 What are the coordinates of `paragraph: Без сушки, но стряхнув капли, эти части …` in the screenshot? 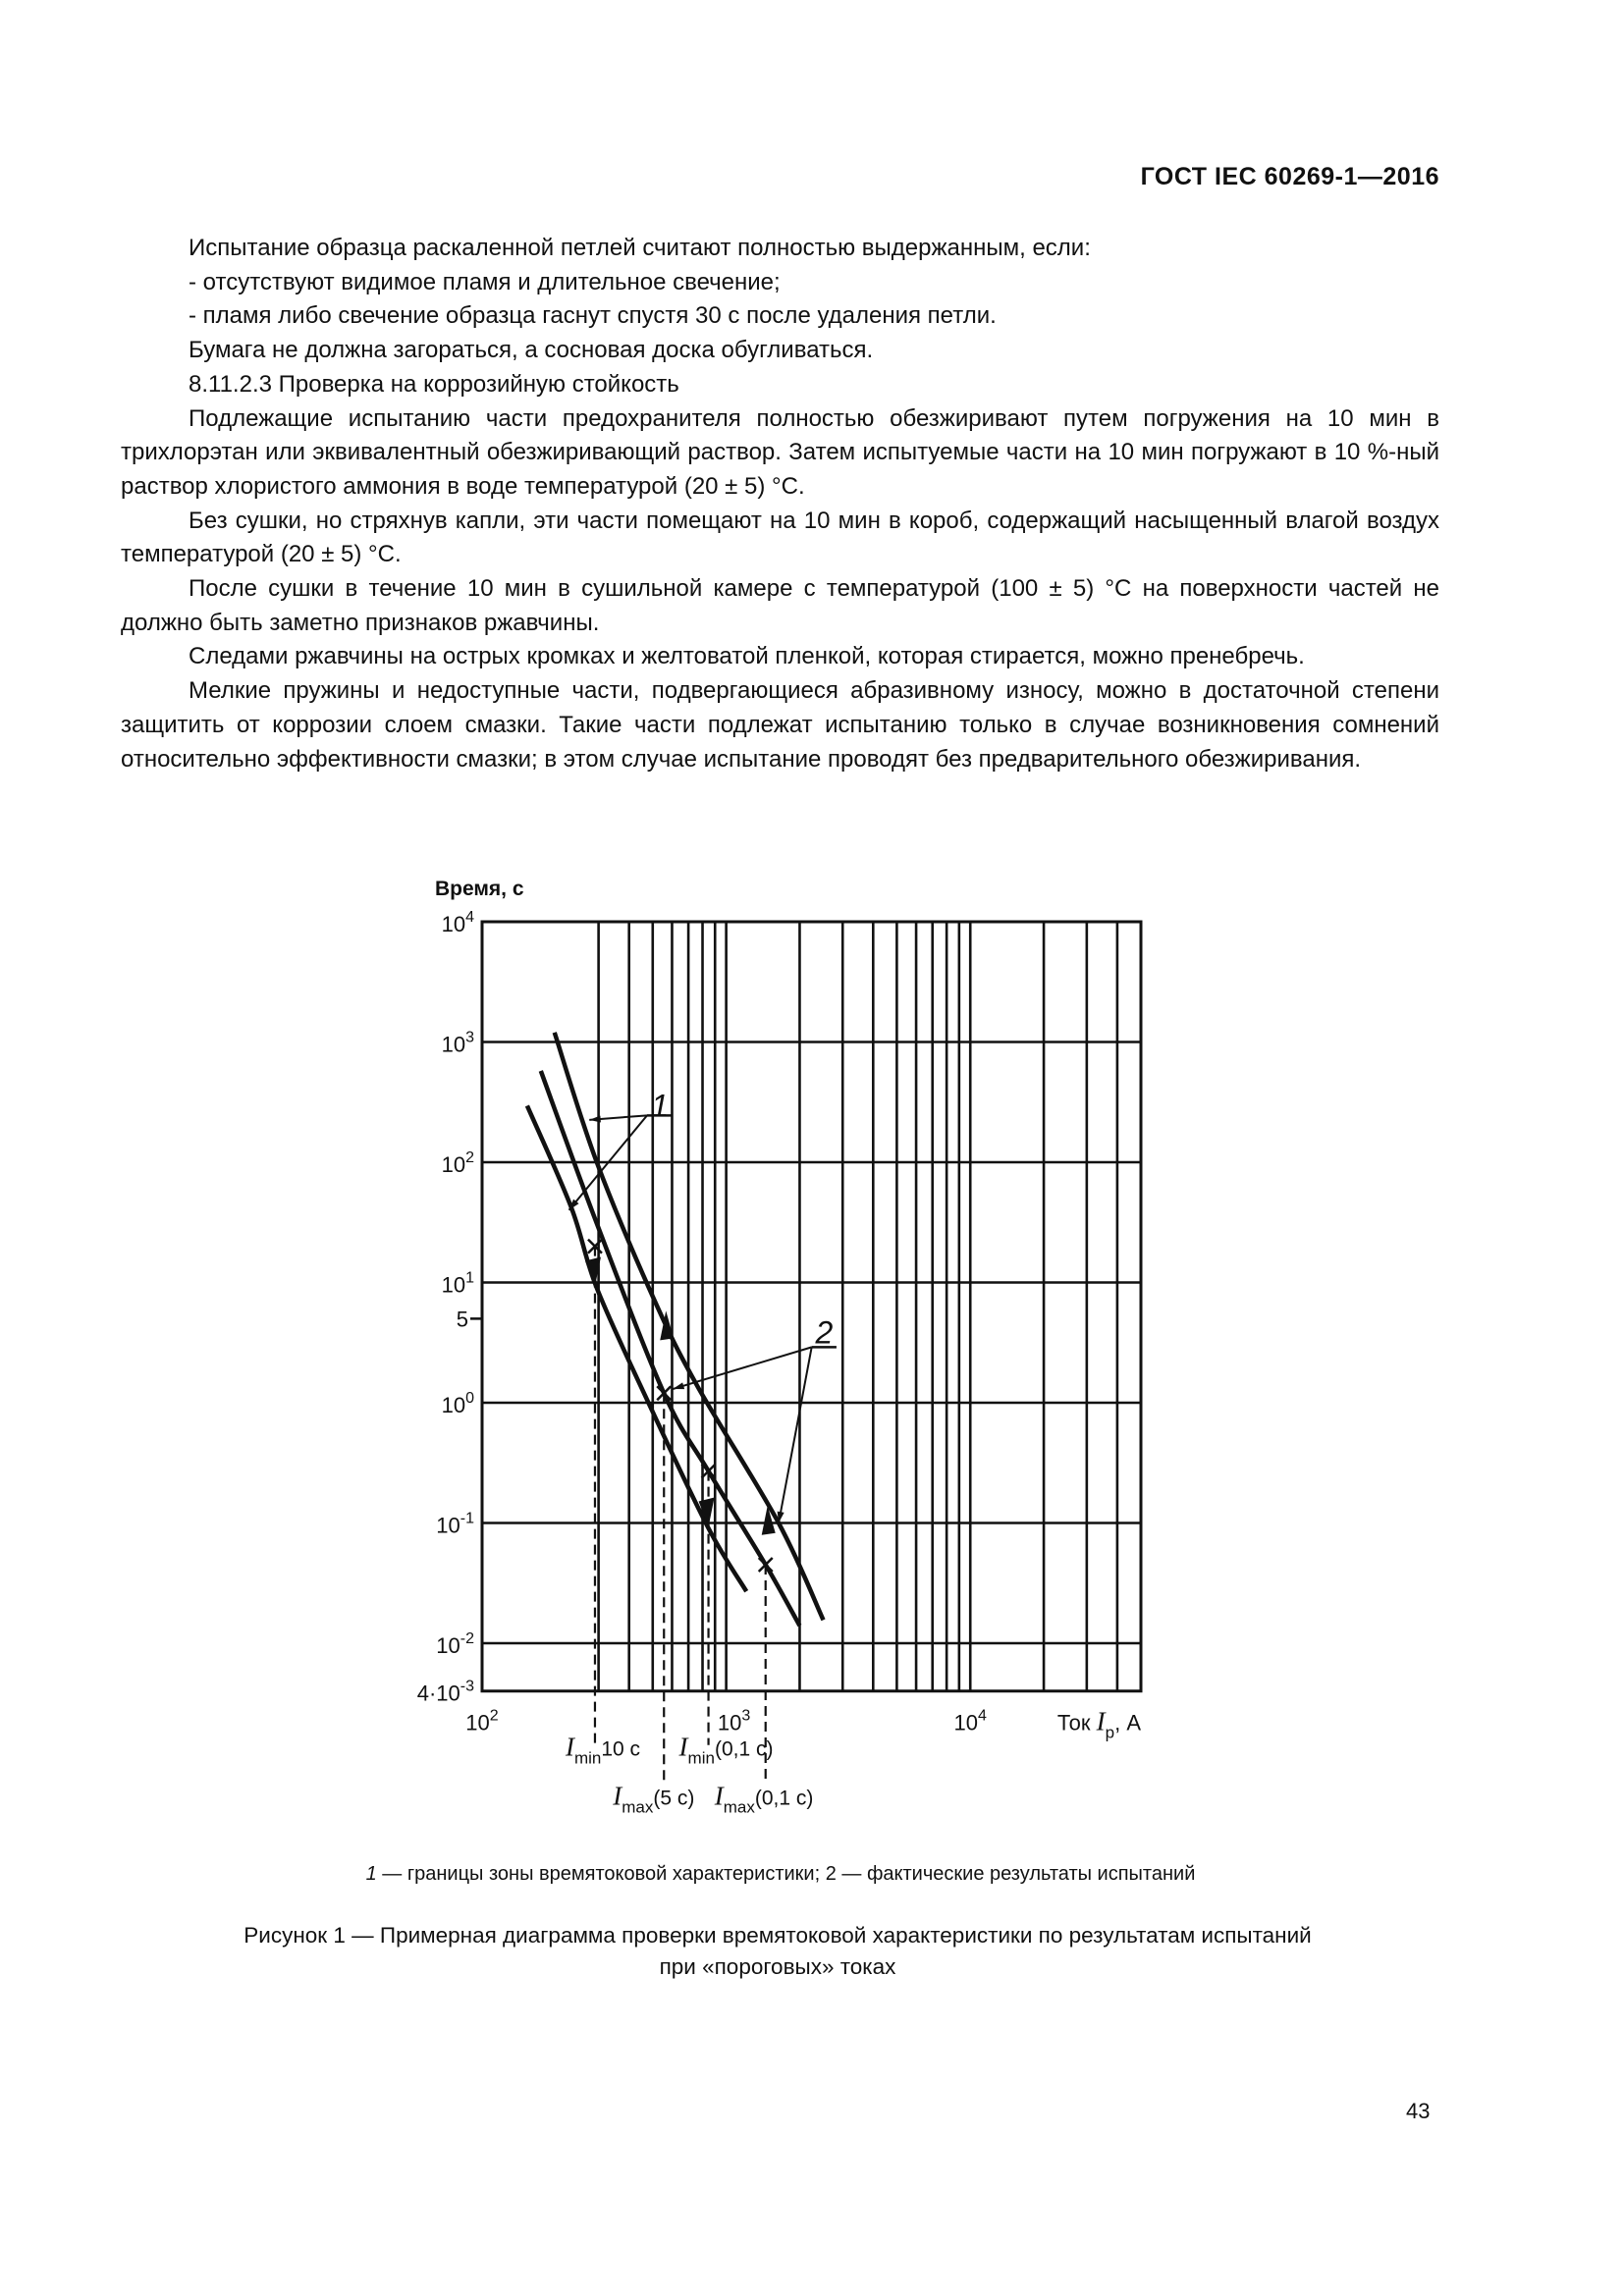 It's located at (780, 537).